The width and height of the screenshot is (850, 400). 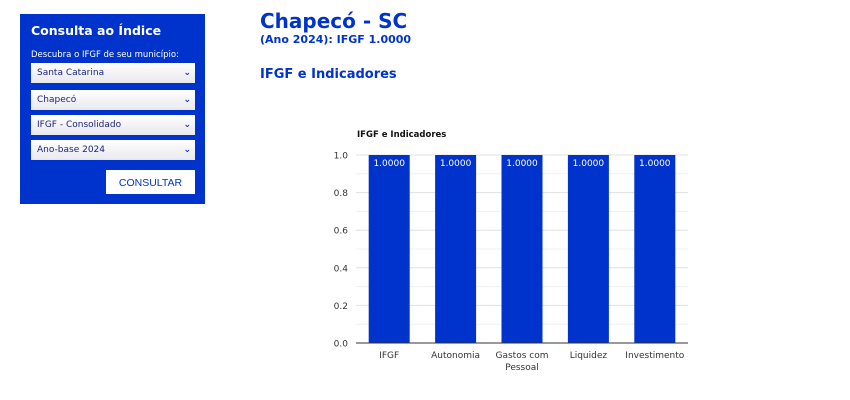 What do you see at coordinates (522, 368) in the screenshot?
I see `x-tick-label: Pessoal` at bounding box center [522, 368].